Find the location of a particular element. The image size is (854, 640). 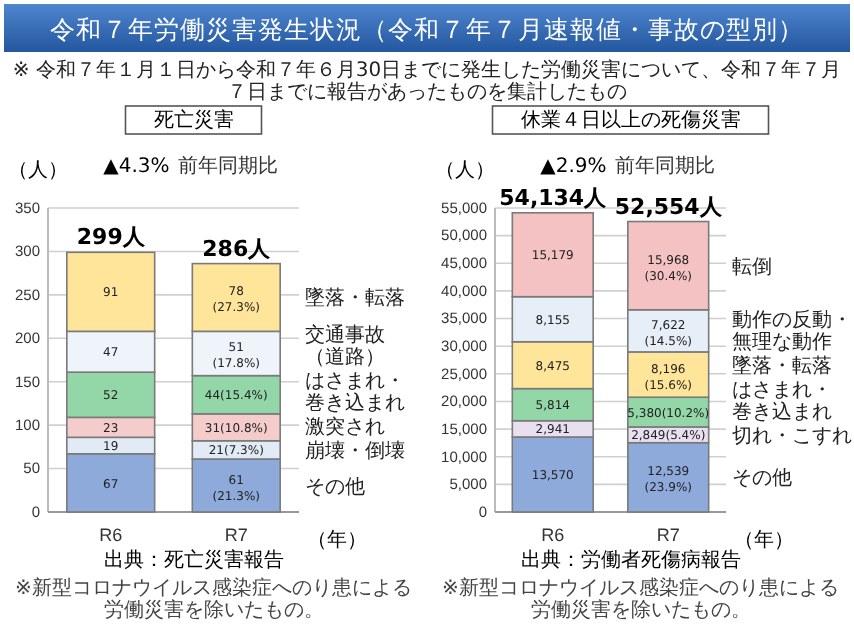

chart-title: 休業４日以上の死傷災害 is located at coordinates (630, 120).